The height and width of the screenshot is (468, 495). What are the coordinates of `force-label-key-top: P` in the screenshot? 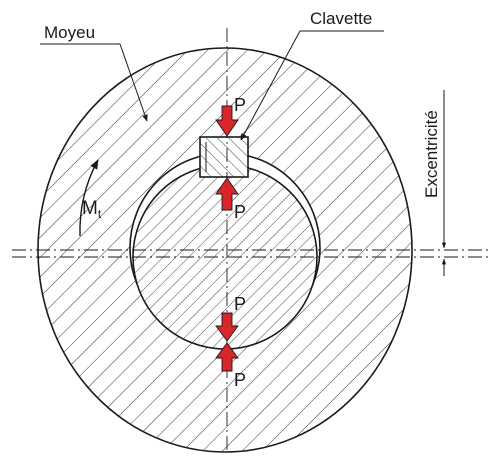 It's located at (240, 105).